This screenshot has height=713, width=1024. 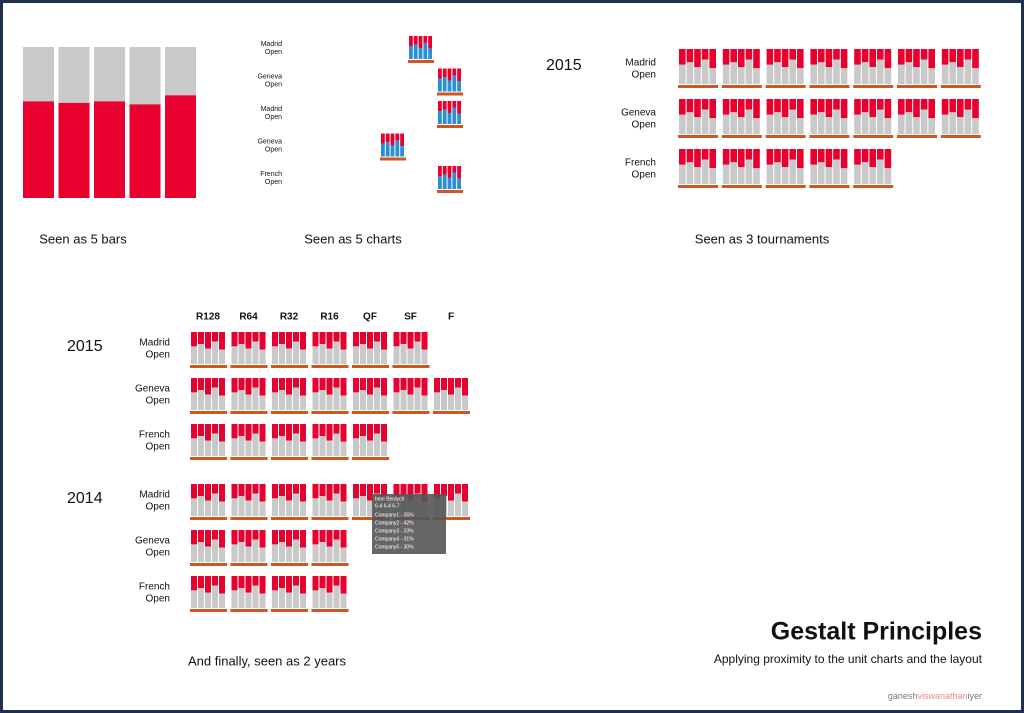 What do you see at coordinates (394, 539) in the screenshot?
I see `tooltip-line: Company4 - 31%` at bounding box center [394, 539].